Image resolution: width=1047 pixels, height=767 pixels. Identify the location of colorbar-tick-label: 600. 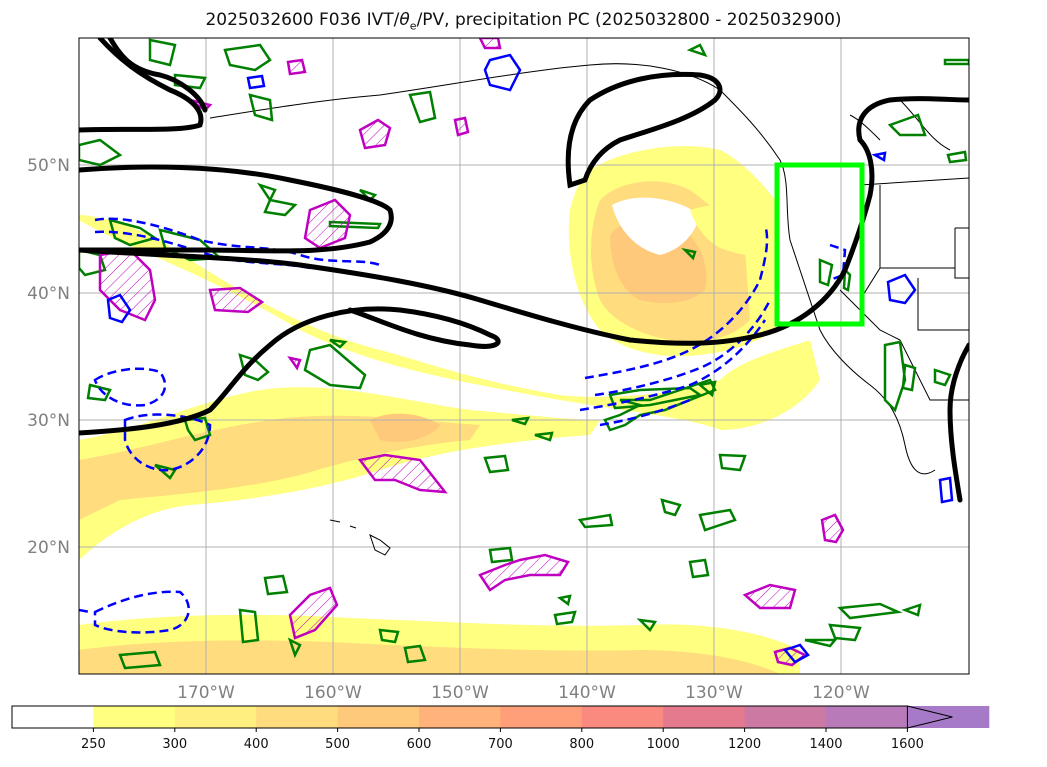
(419, 744).